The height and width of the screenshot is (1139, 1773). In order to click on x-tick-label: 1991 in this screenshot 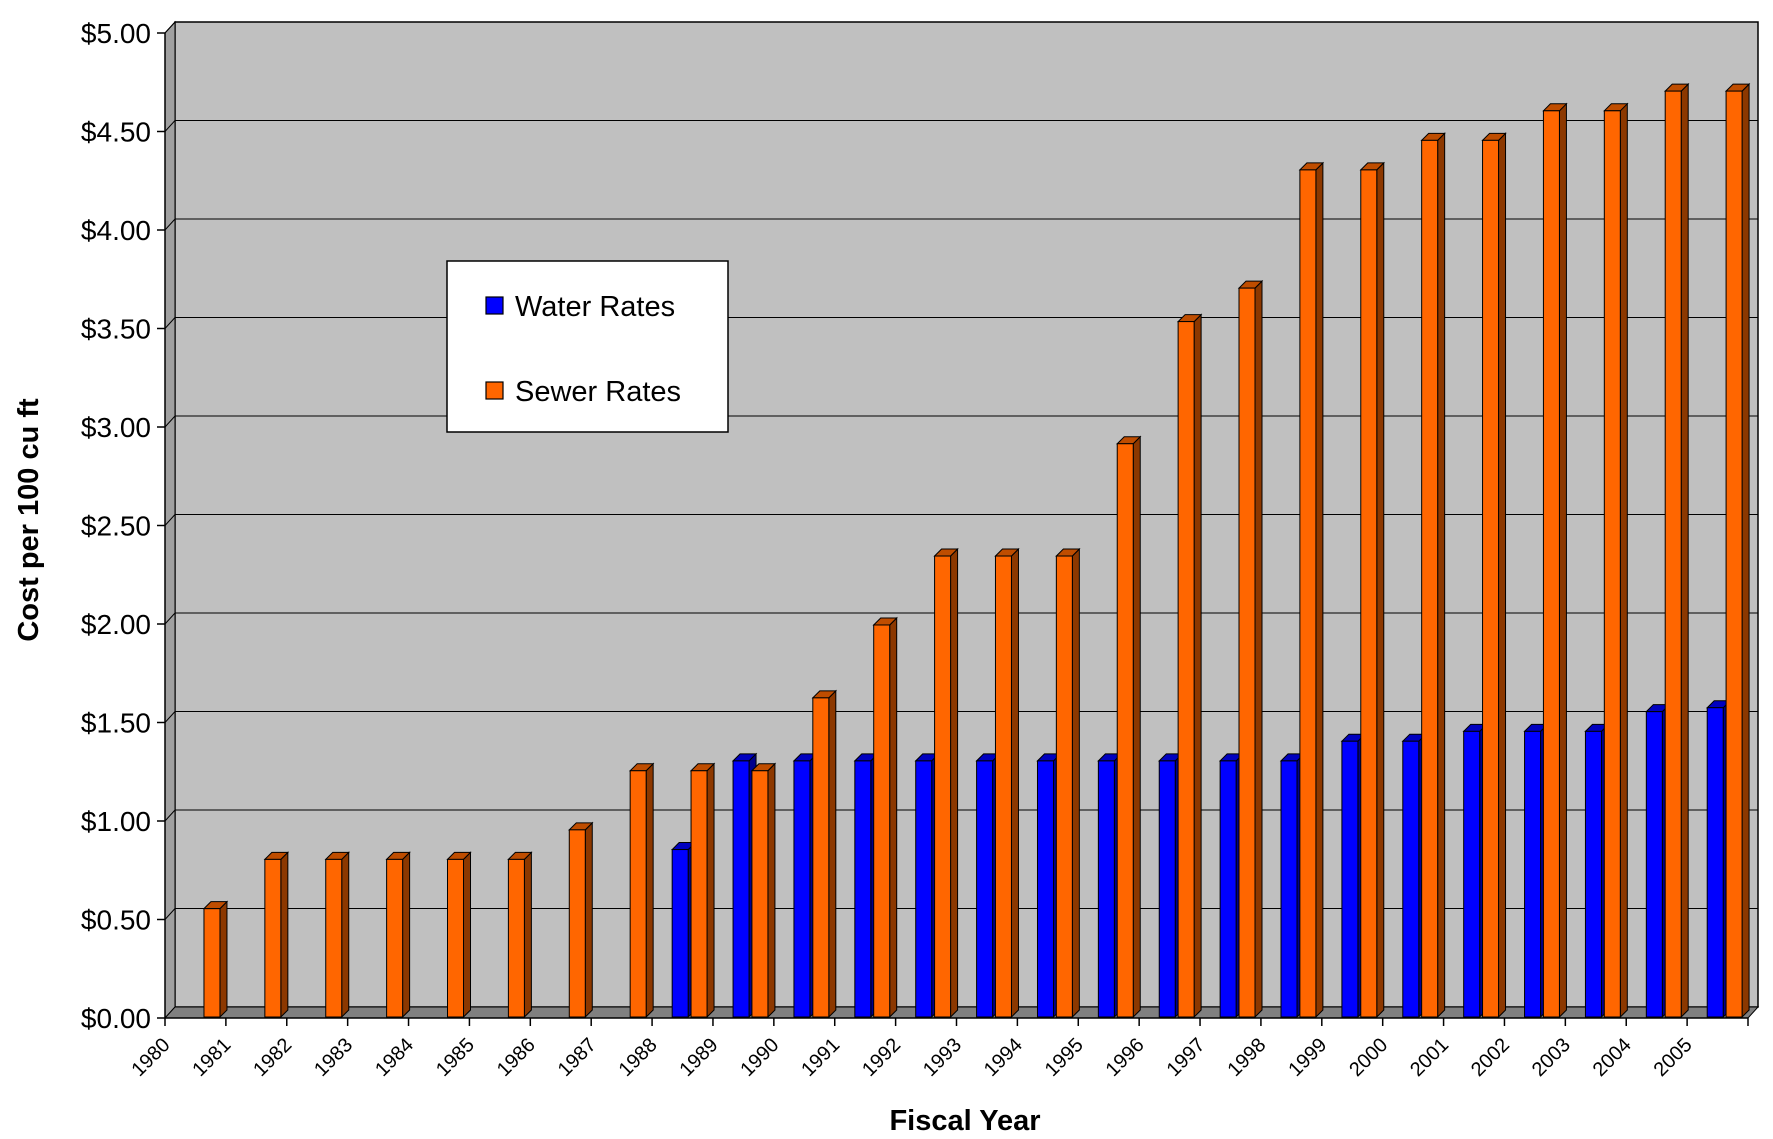, I will do `click(820, 1057)`.